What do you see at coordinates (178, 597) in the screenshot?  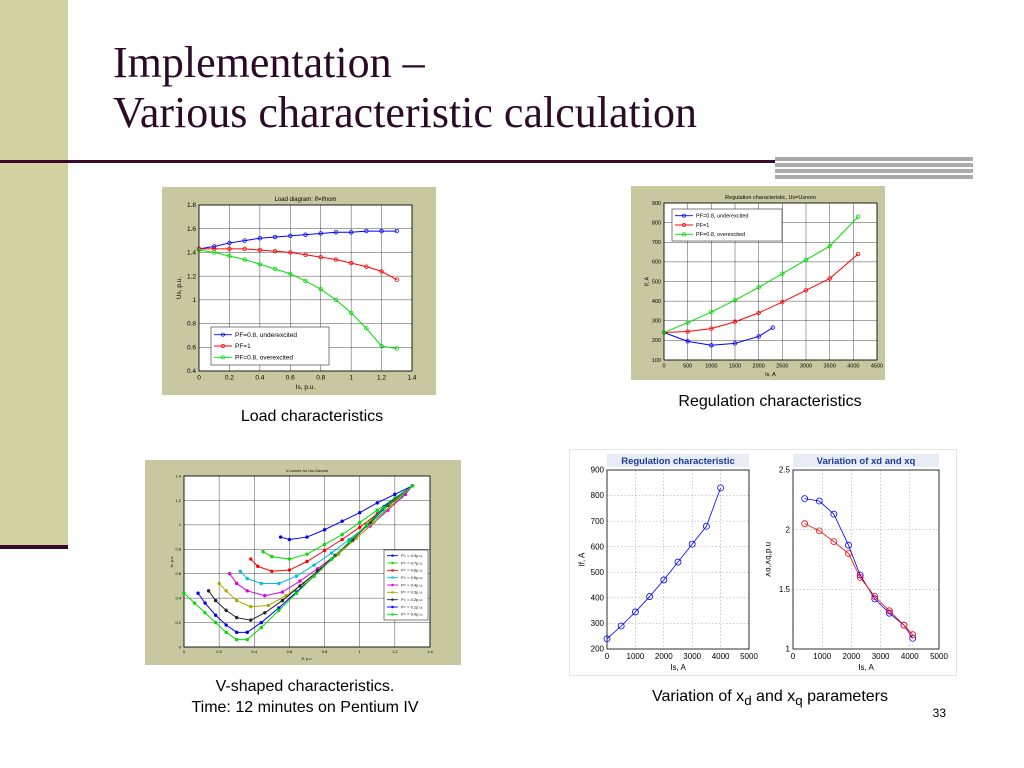 I see `vshape-y-tick-label: 0.4` at bounding box center [178, 597].